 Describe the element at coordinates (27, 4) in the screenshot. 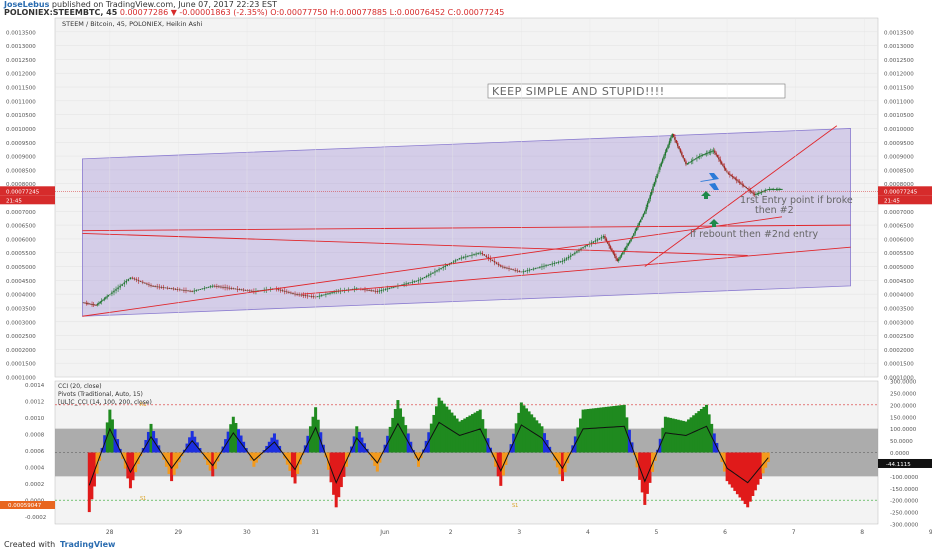

I see `publisher-name: JoseLebus` at that location.